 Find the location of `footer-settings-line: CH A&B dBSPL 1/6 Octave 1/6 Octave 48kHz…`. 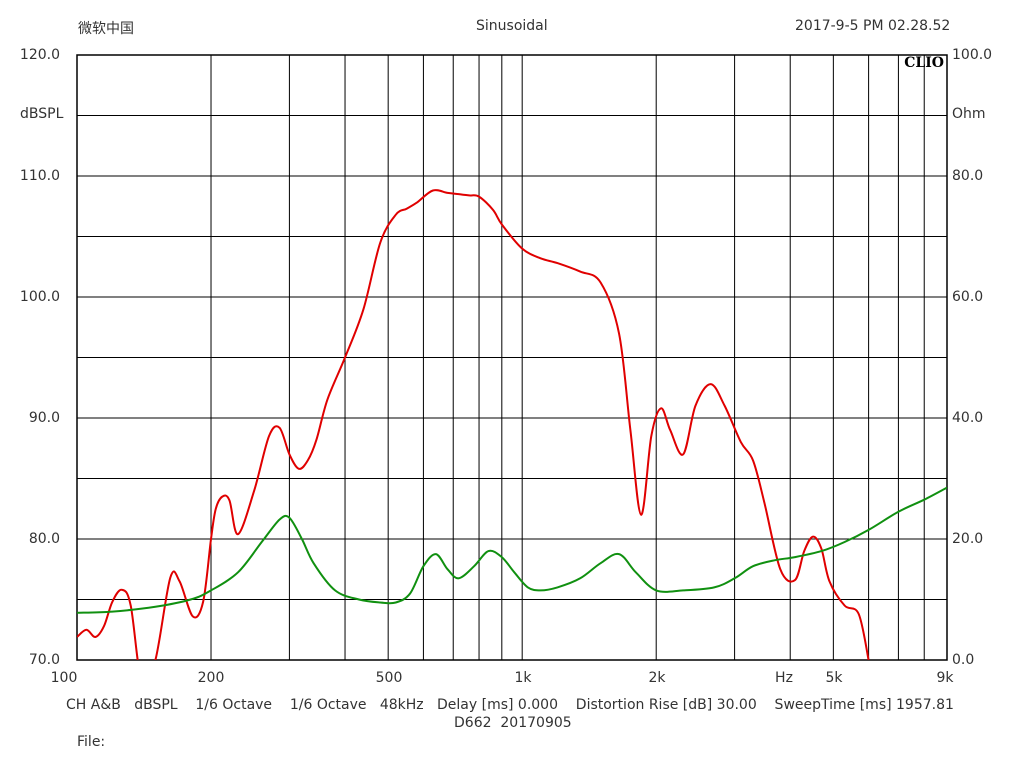

footer-settings-line: CH A&B dBSPL 1/6 Octave 1/6 Octave 48kHz… is located at coordinates (510, 705).